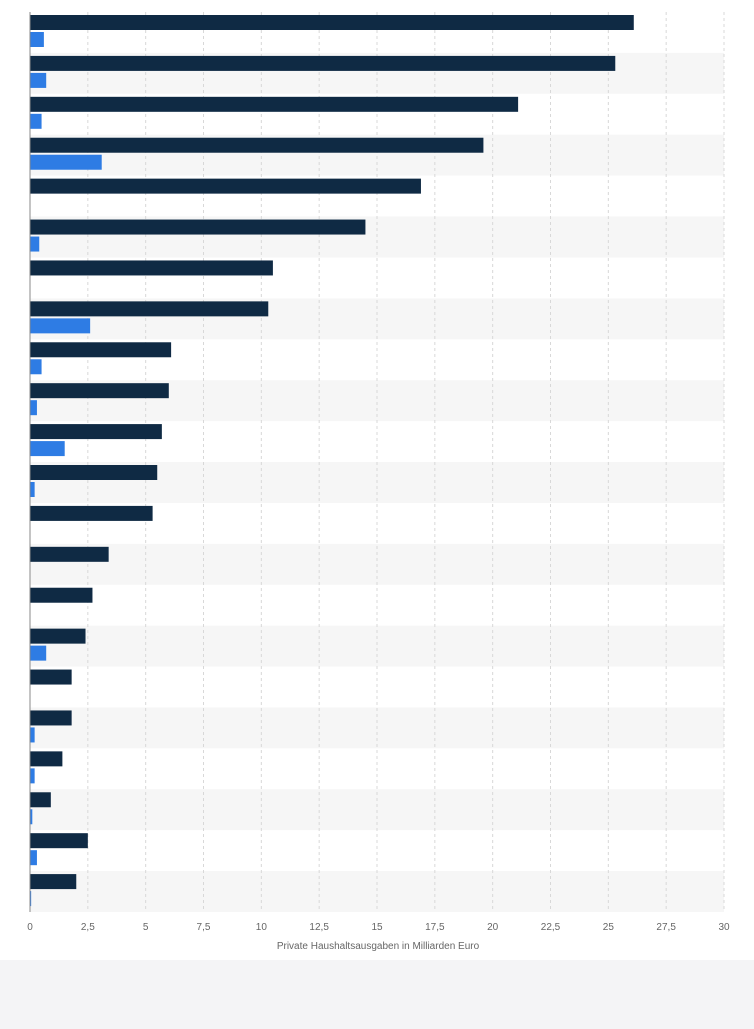 The image size is (754, 1029). I want to click on x-tick-label: 10, so click(262, 927).